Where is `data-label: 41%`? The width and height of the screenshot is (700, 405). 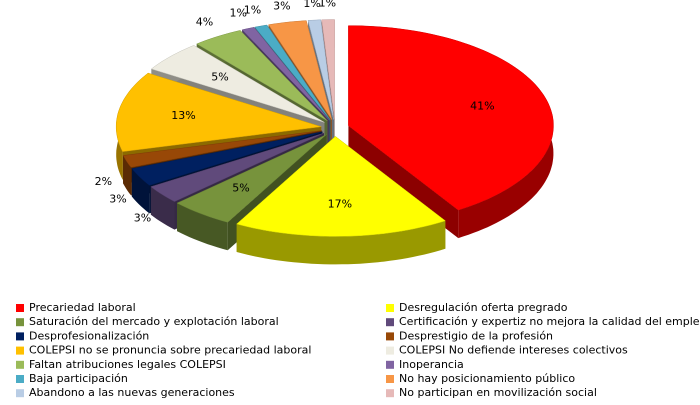 data-label: 41% is located at coordinates (482, 106).